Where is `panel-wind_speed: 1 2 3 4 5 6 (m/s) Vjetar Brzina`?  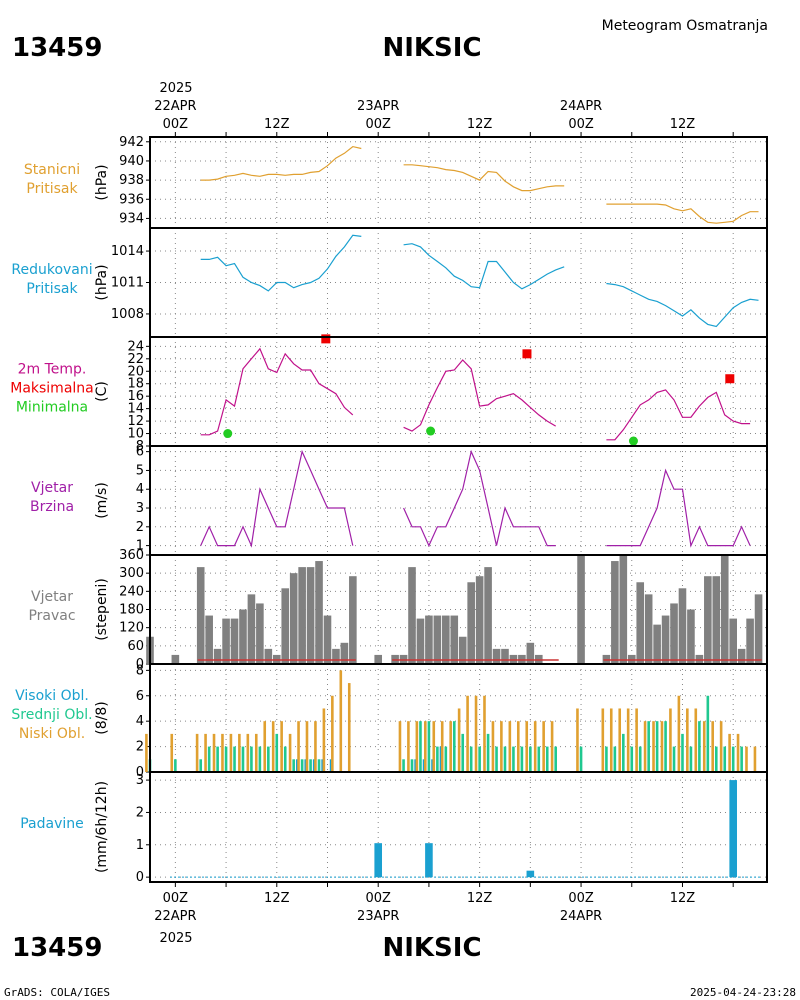
panel-wind_speed: 1 2 3 4 5 6 (m/s) Vjetar Brzina is located at coordinates (399, 500).